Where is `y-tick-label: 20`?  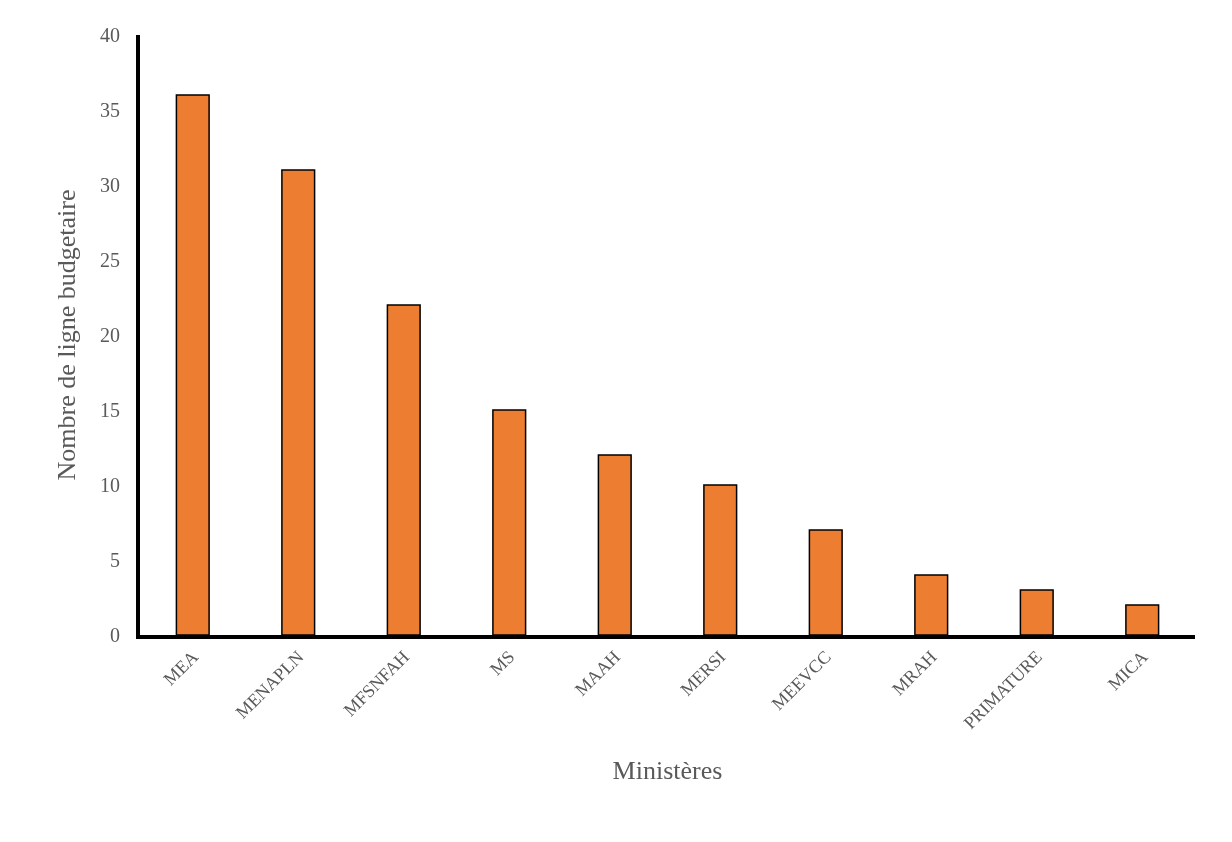
y-tick-label: 20 is located at coordinates (110, 335).